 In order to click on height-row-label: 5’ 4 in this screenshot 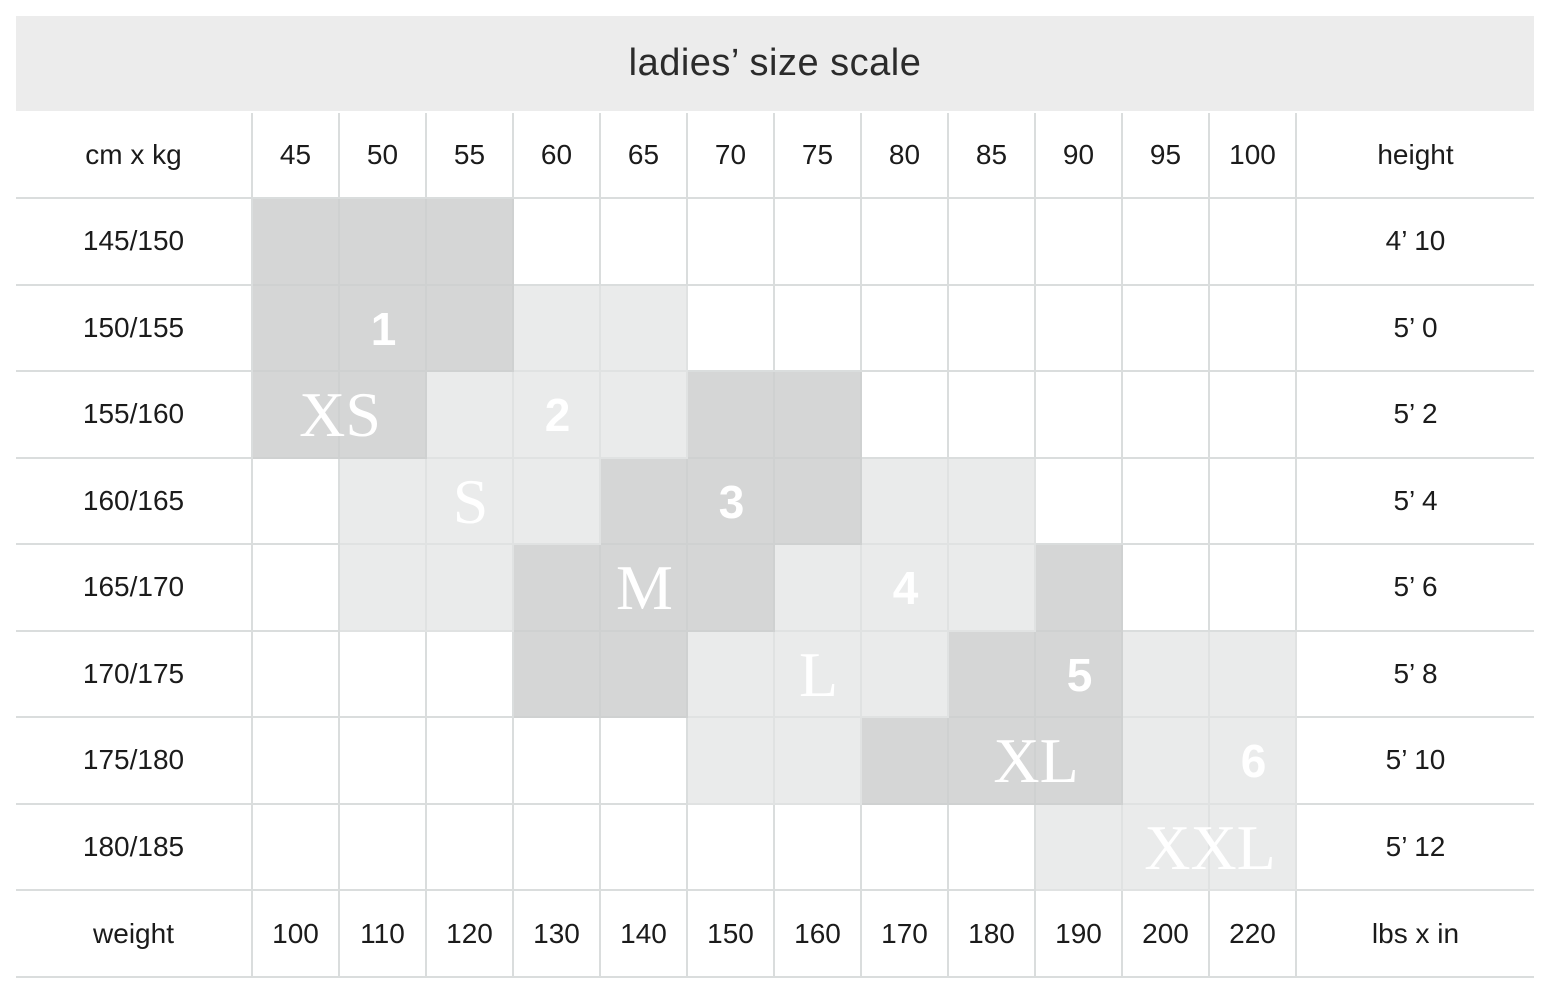, I will do `click(1415, 502)`.